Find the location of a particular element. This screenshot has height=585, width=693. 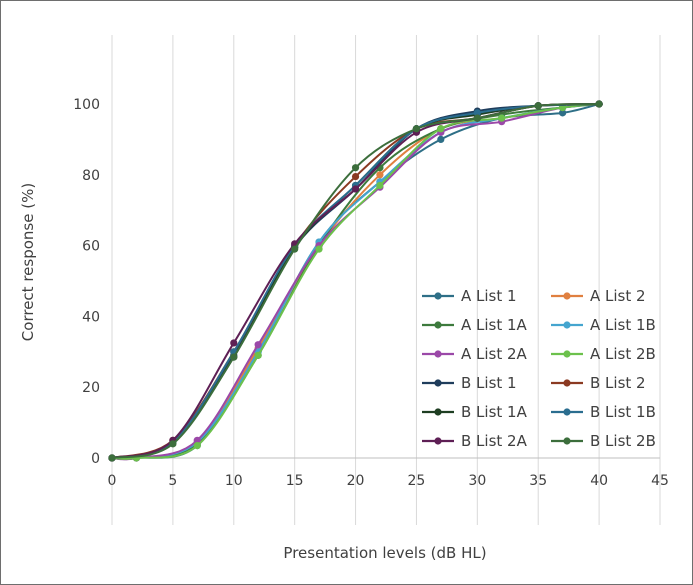

legend-item: A List 2A is located at coordinates (475, 354).